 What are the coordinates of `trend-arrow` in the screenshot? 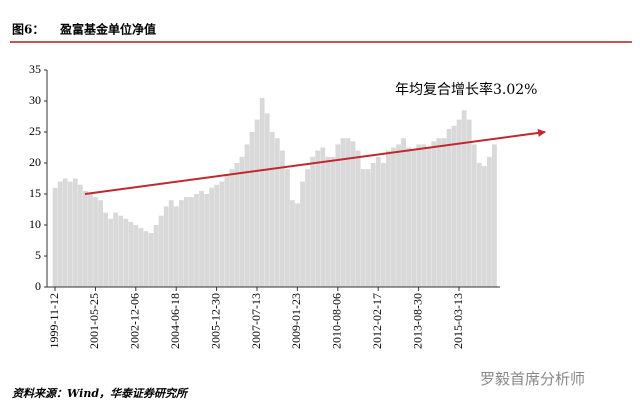 It's located at (315, 161).